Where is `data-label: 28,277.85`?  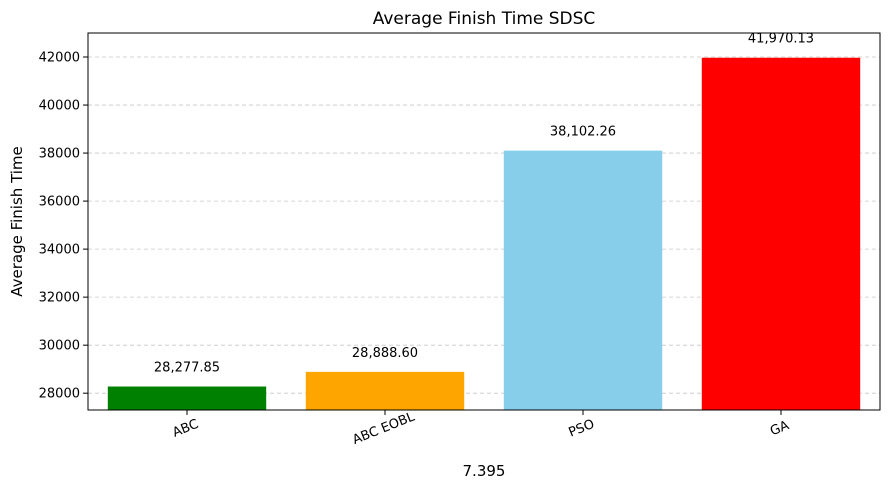
data-label: 28,277.85 is located at coordinates (187, 368).